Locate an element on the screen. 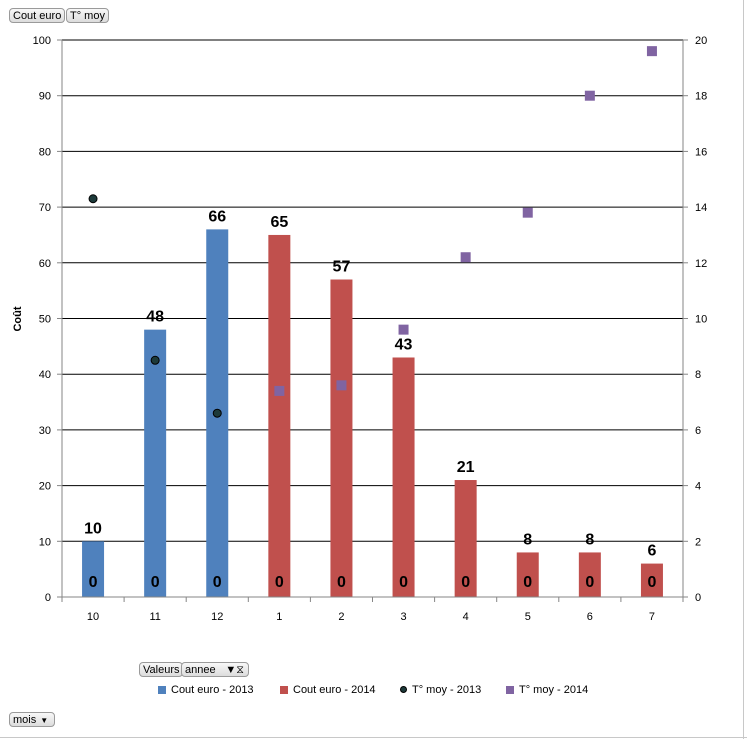 This screenshot has width=747, height=739. legend-cout-2014: Cout euro - 2014 is located at coordinates (328, 690).